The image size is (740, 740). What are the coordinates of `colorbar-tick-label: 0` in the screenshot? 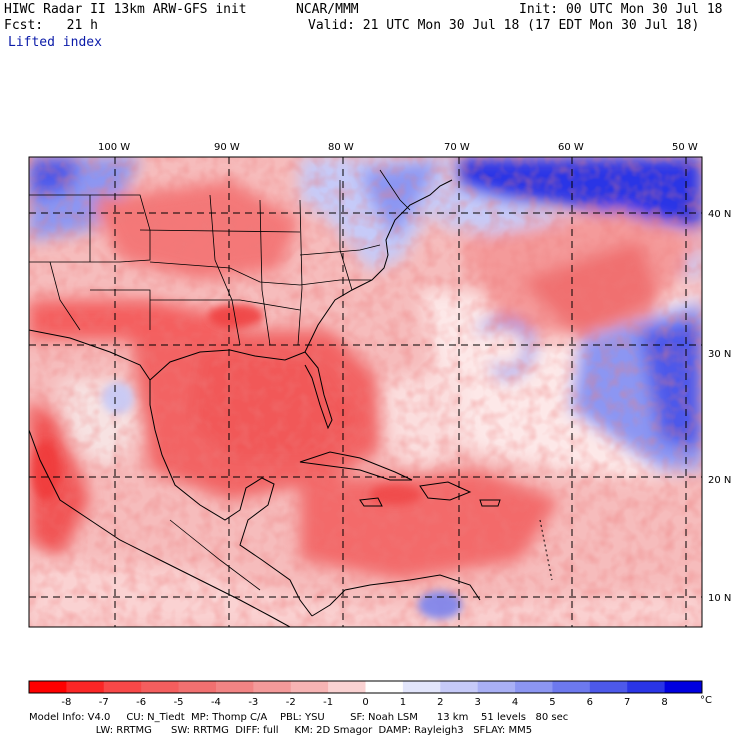 It's located at (365, 702).